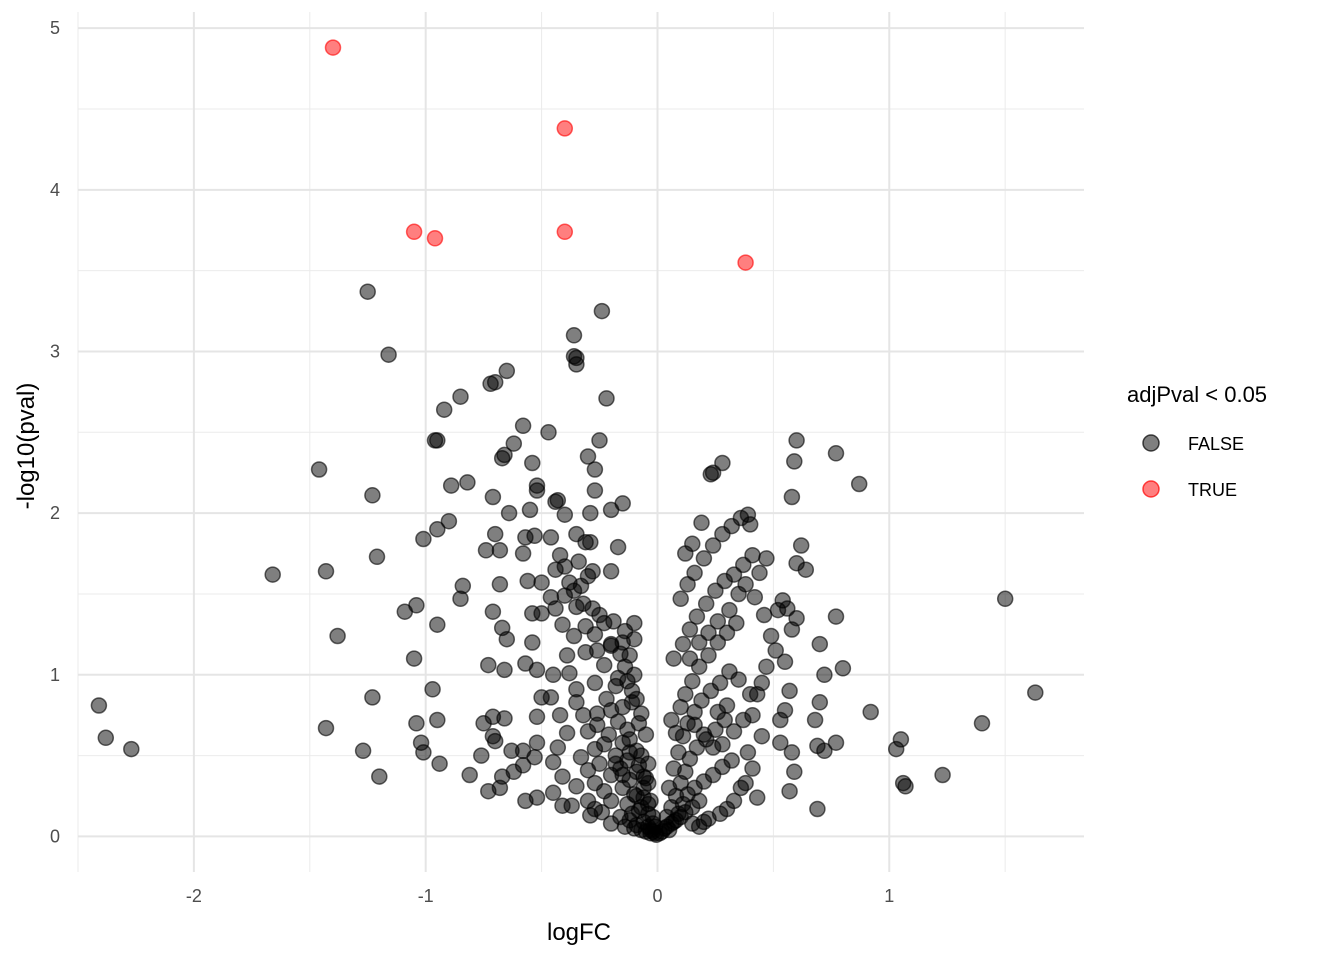 The image size is (1344, 960). What do you see at coordinates (540, 896) in the screenshot?
I see `x-tick-labels: -2 -1 0 1` at bounding box center [540, 896].